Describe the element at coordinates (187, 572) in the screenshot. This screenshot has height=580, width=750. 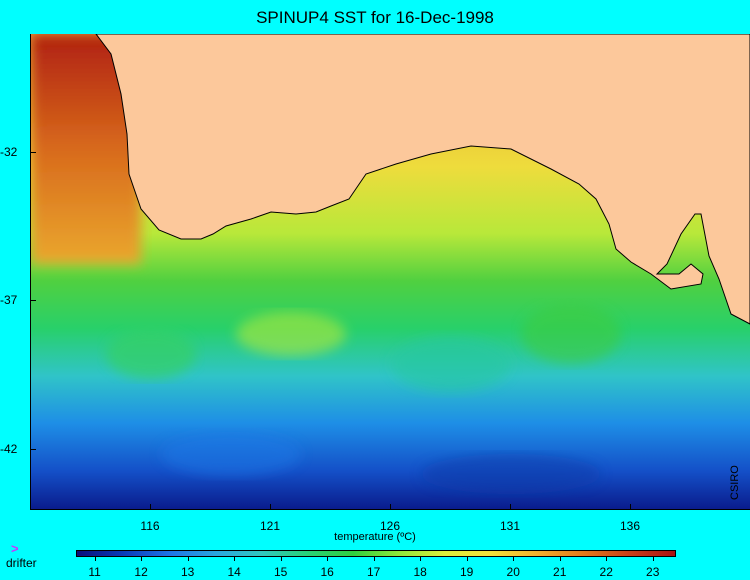
I see `colorbar-tick-label: 13` at that location.